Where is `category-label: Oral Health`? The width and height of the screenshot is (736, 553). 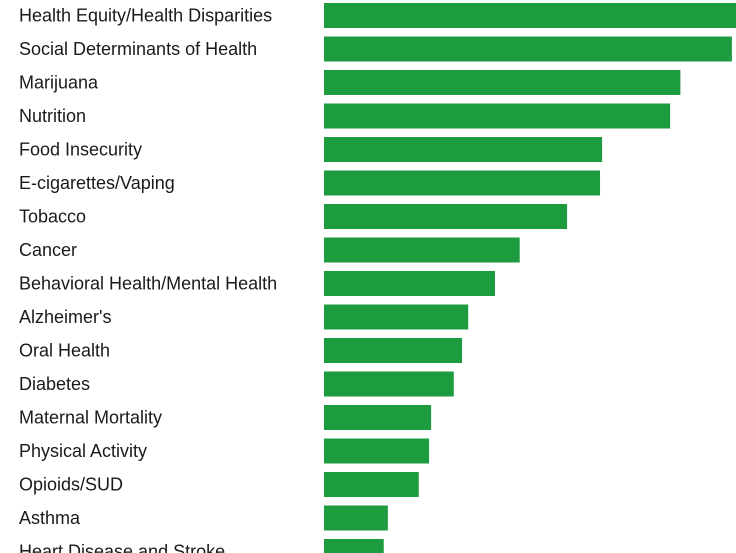
category-label: Oral Health is located at coordinates (64, 351).